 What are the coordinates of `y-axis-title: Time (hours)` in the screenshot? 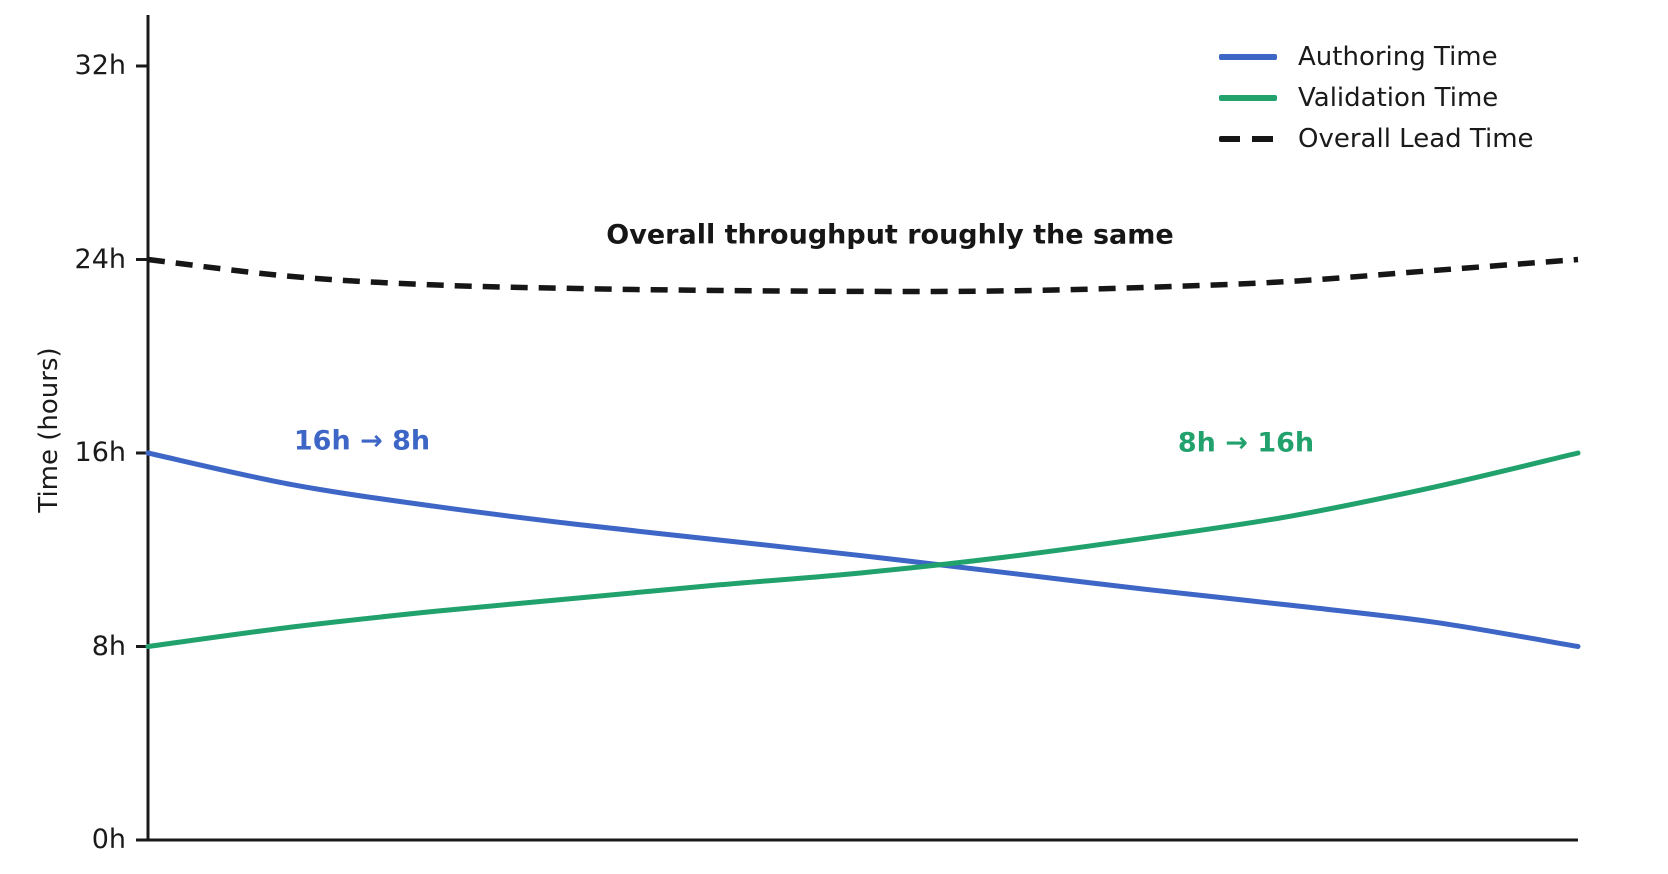 It's located at (49, 430).